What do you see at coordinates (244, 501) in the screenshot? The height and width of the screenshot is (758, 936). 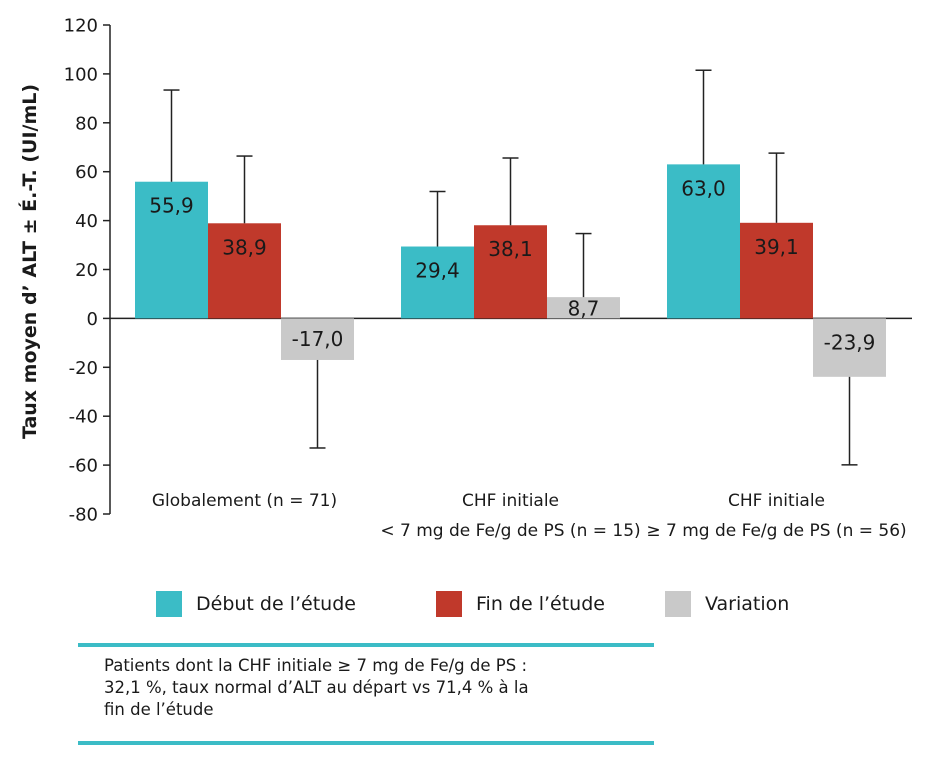 I see `category-label: Globalement (n = 71)` at bounding box center [244, 501].